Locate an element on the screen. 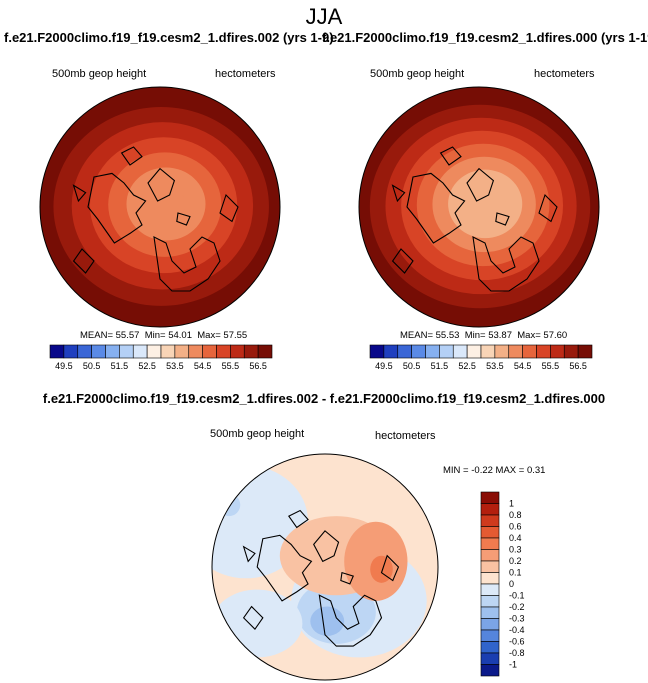  diff-colorbar-tick-label-9: -0.2 is located at coordinates (517, 607).